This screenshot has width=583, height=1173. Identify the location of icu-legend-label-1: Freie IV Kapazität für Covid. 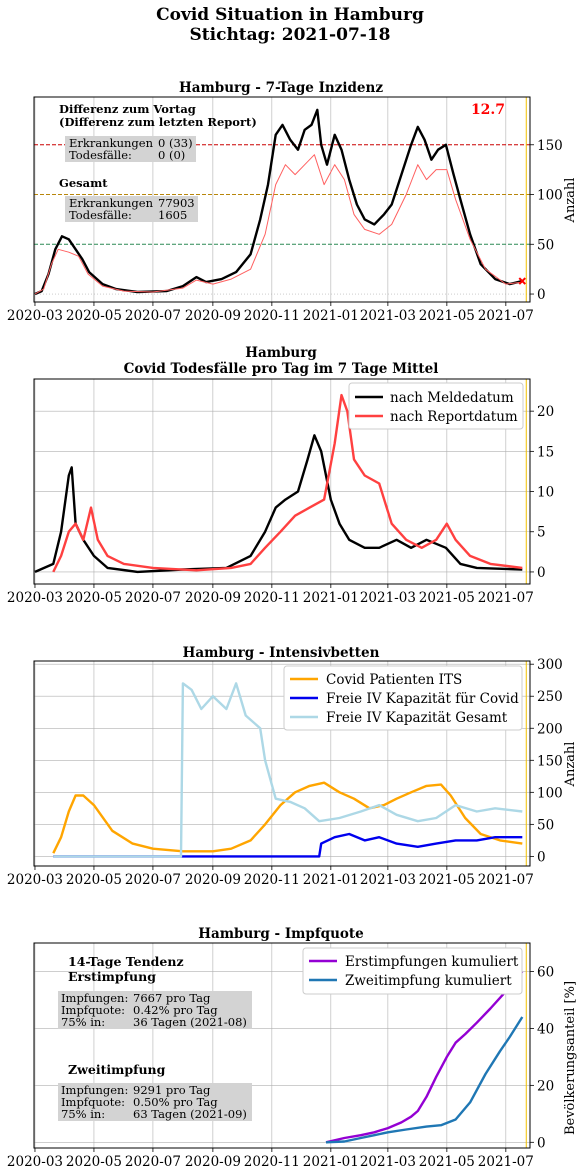
(422, 699).